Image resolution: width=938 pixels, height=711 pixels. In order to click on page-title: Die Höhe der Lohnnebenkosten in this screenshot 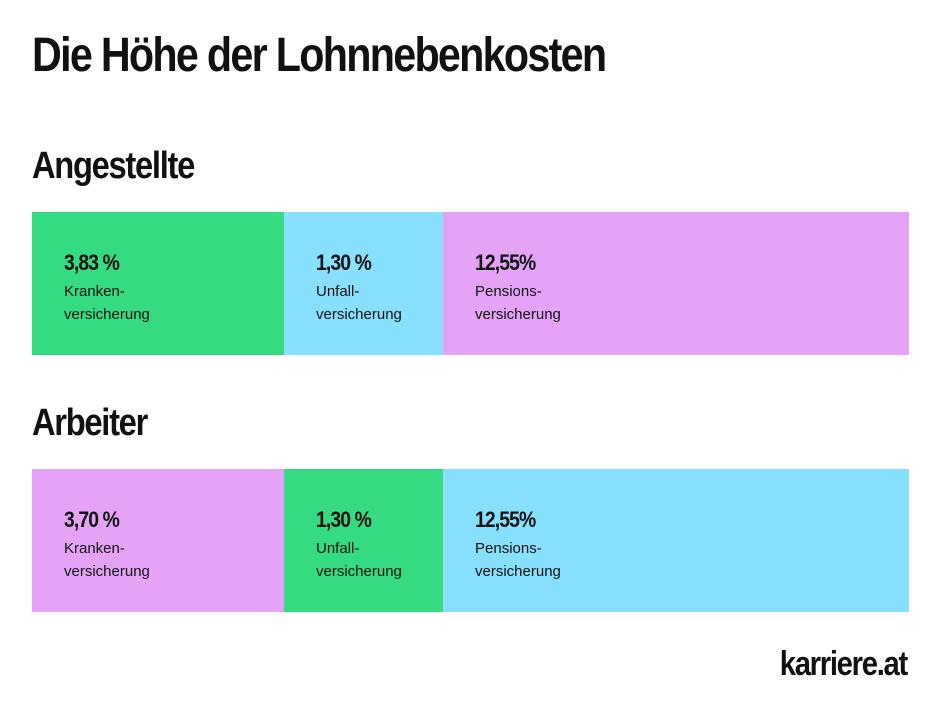, I will do `click(319, 55)`.